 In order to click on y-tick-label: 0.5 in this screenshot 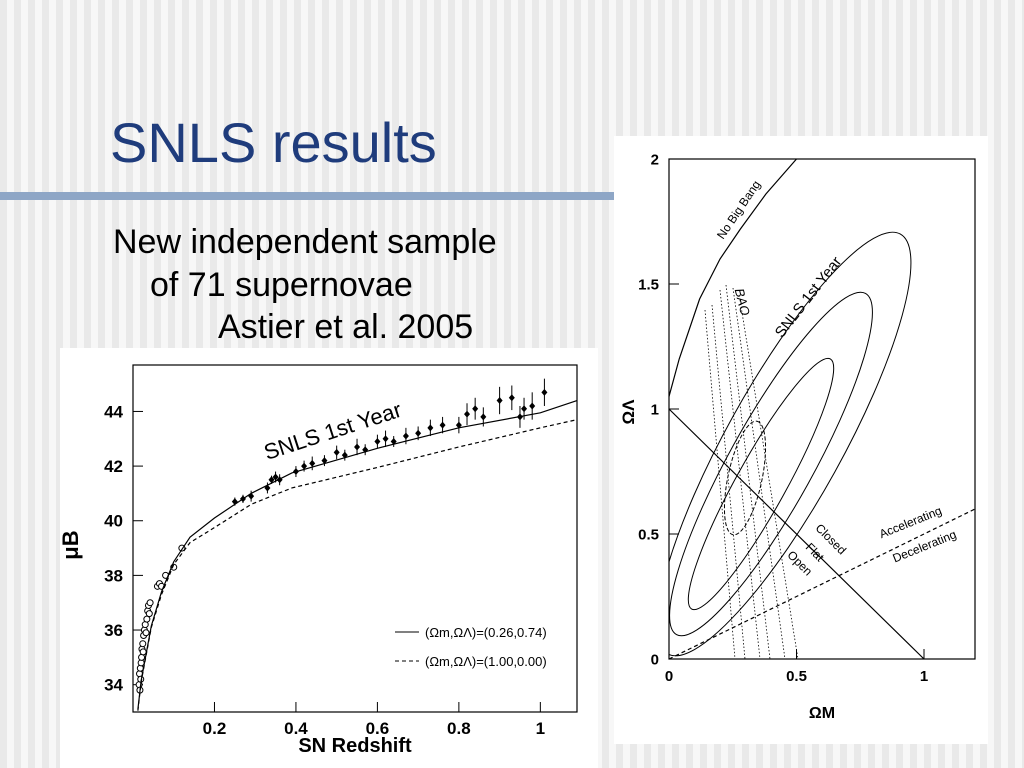, I will do `click(648, 534)`.